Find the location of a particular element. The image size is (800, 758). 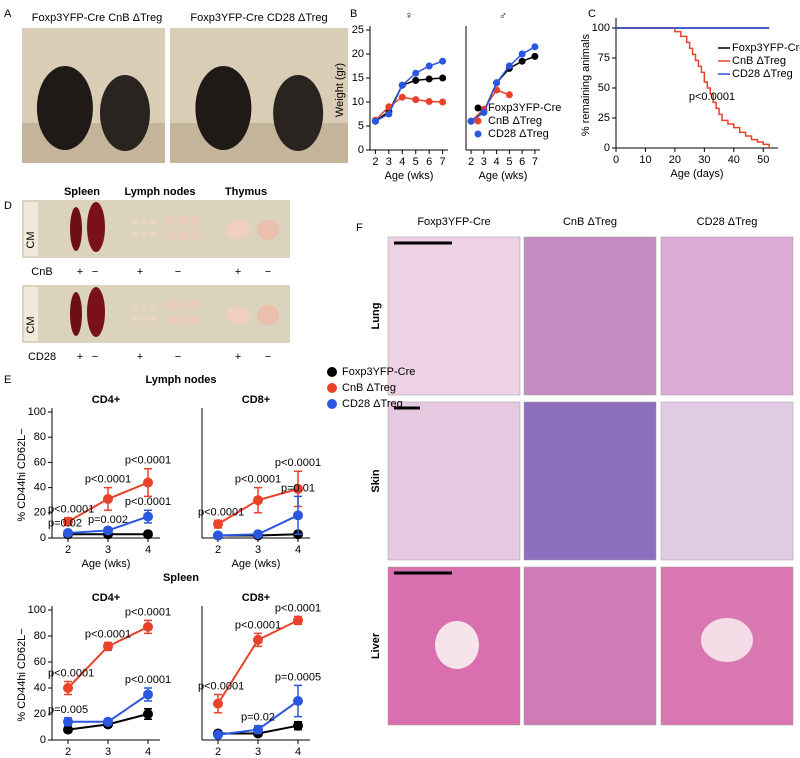

x-tick-label: 7 is located at coordinates (535, 162).